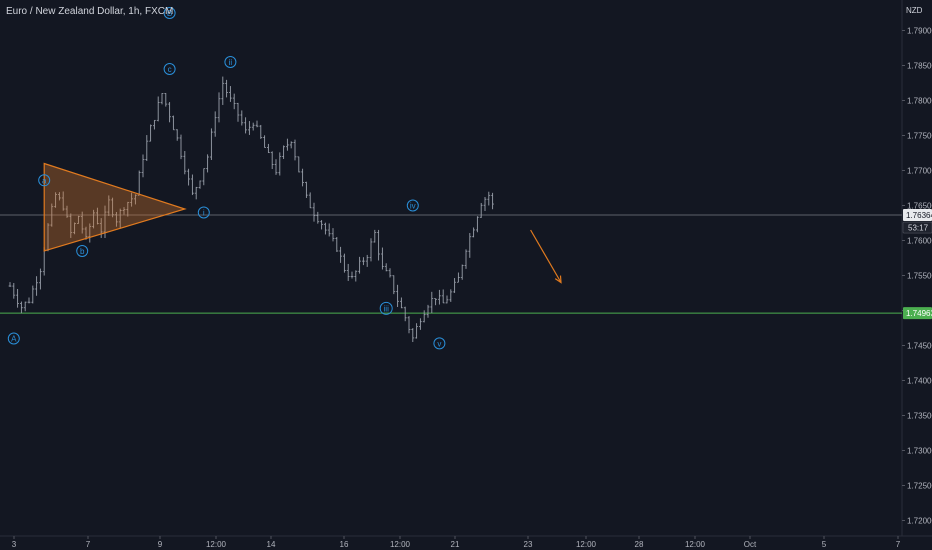 The width and height of the screenshot is (932, 550). I want to click on wave-label: a, so click(44, 180).